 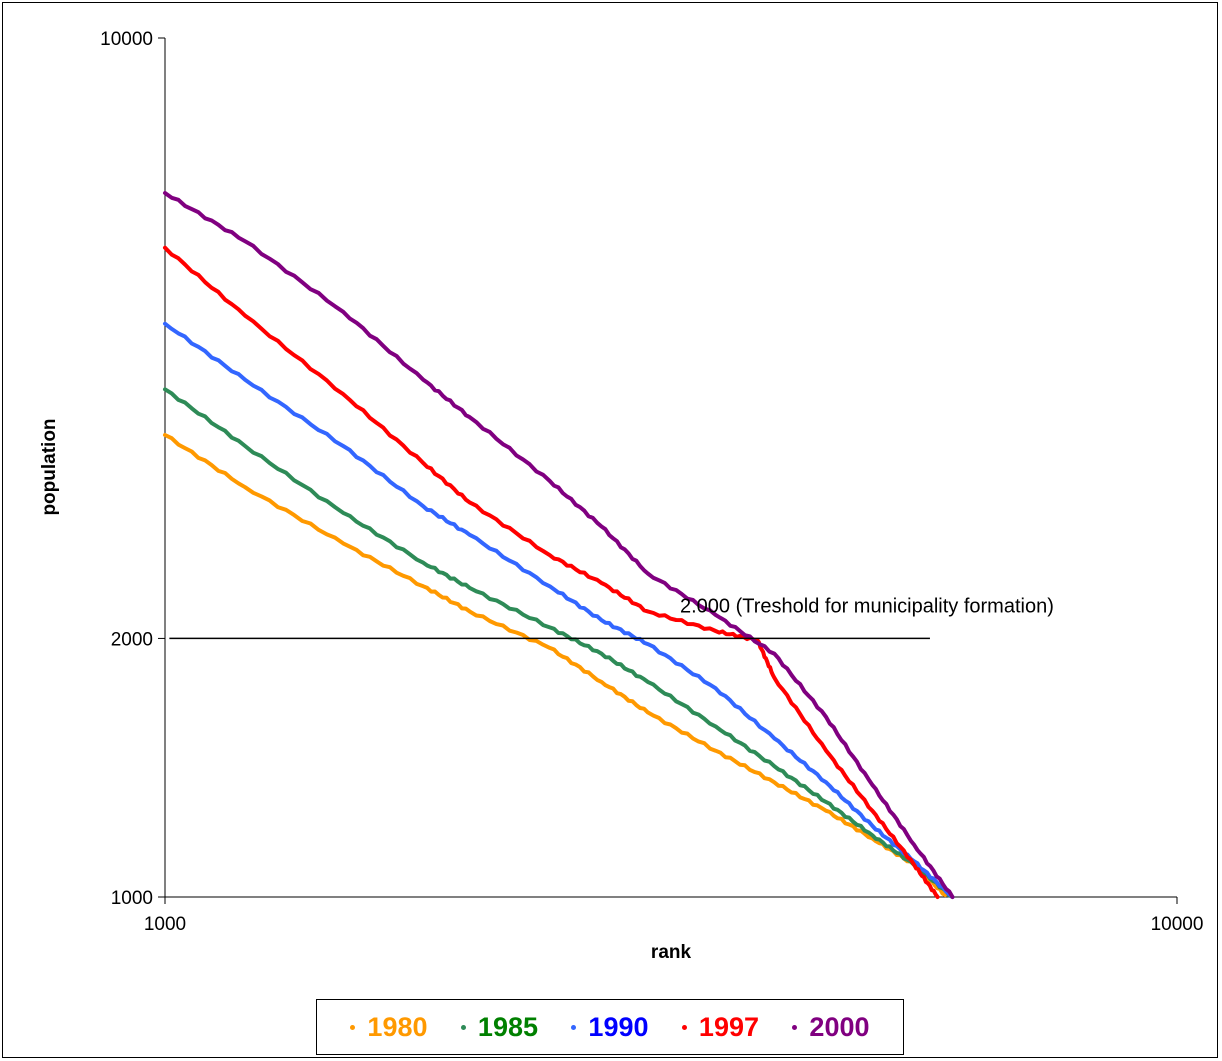 I want to click on legend-label: 2000, so click(x=839, y=1026).